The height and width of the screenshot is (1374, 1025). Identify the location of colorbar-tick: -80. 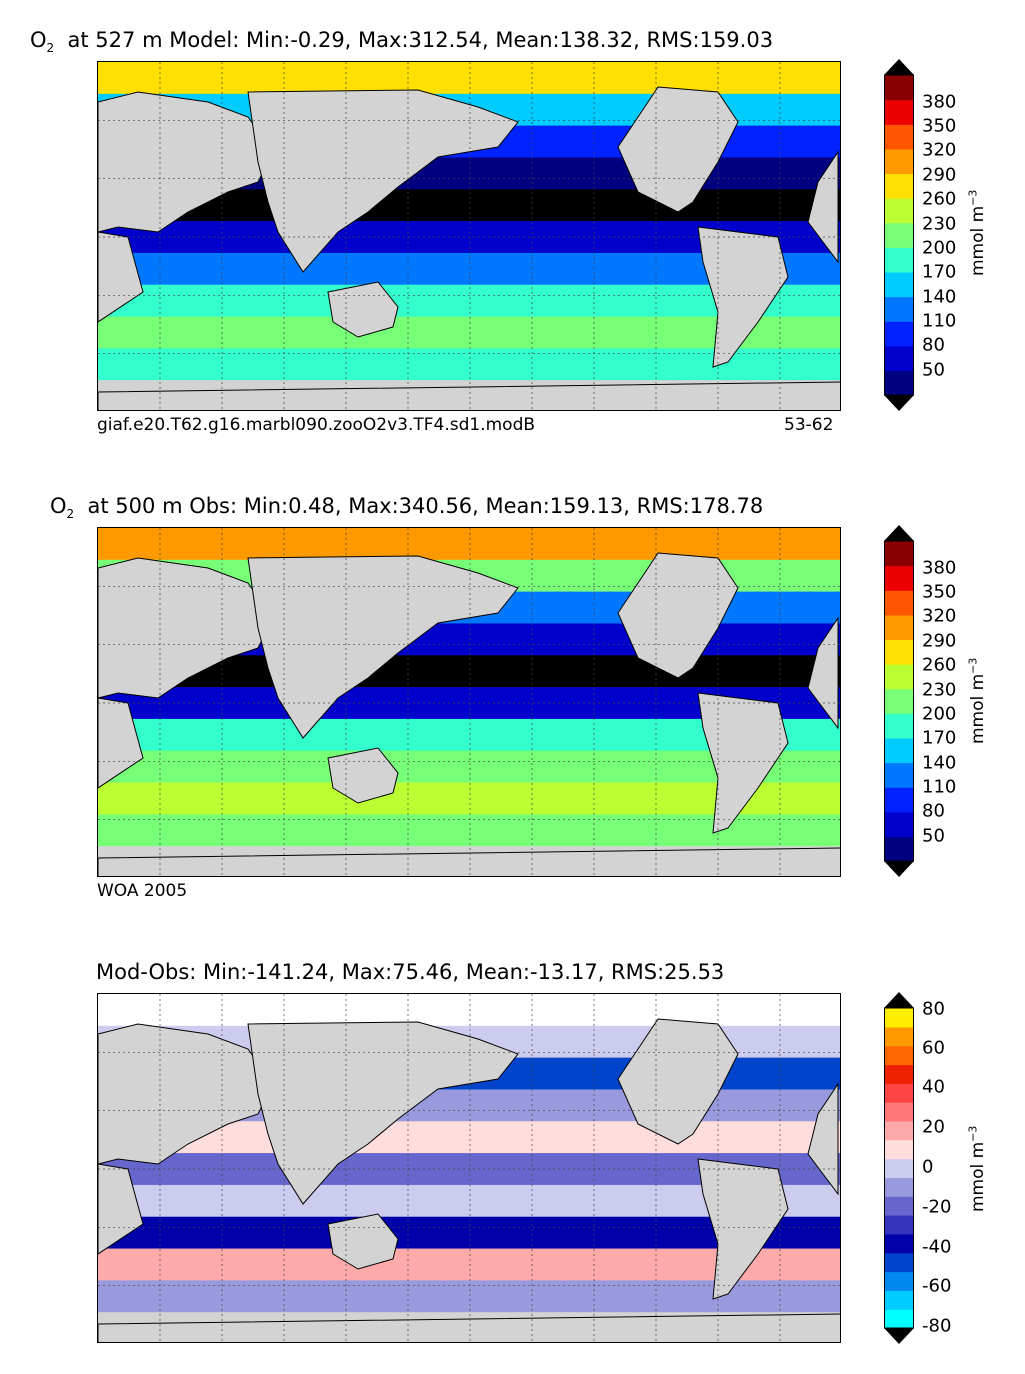
(937, 1326).